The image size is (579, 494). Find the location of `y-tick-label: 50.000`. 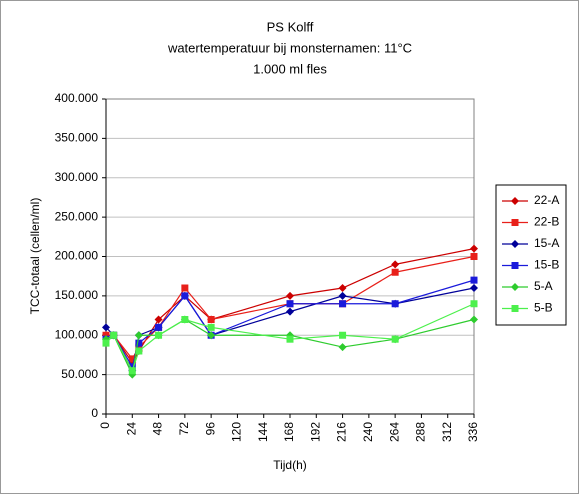

y-tick-label: 50.000 is located at coordinates (79, 374).